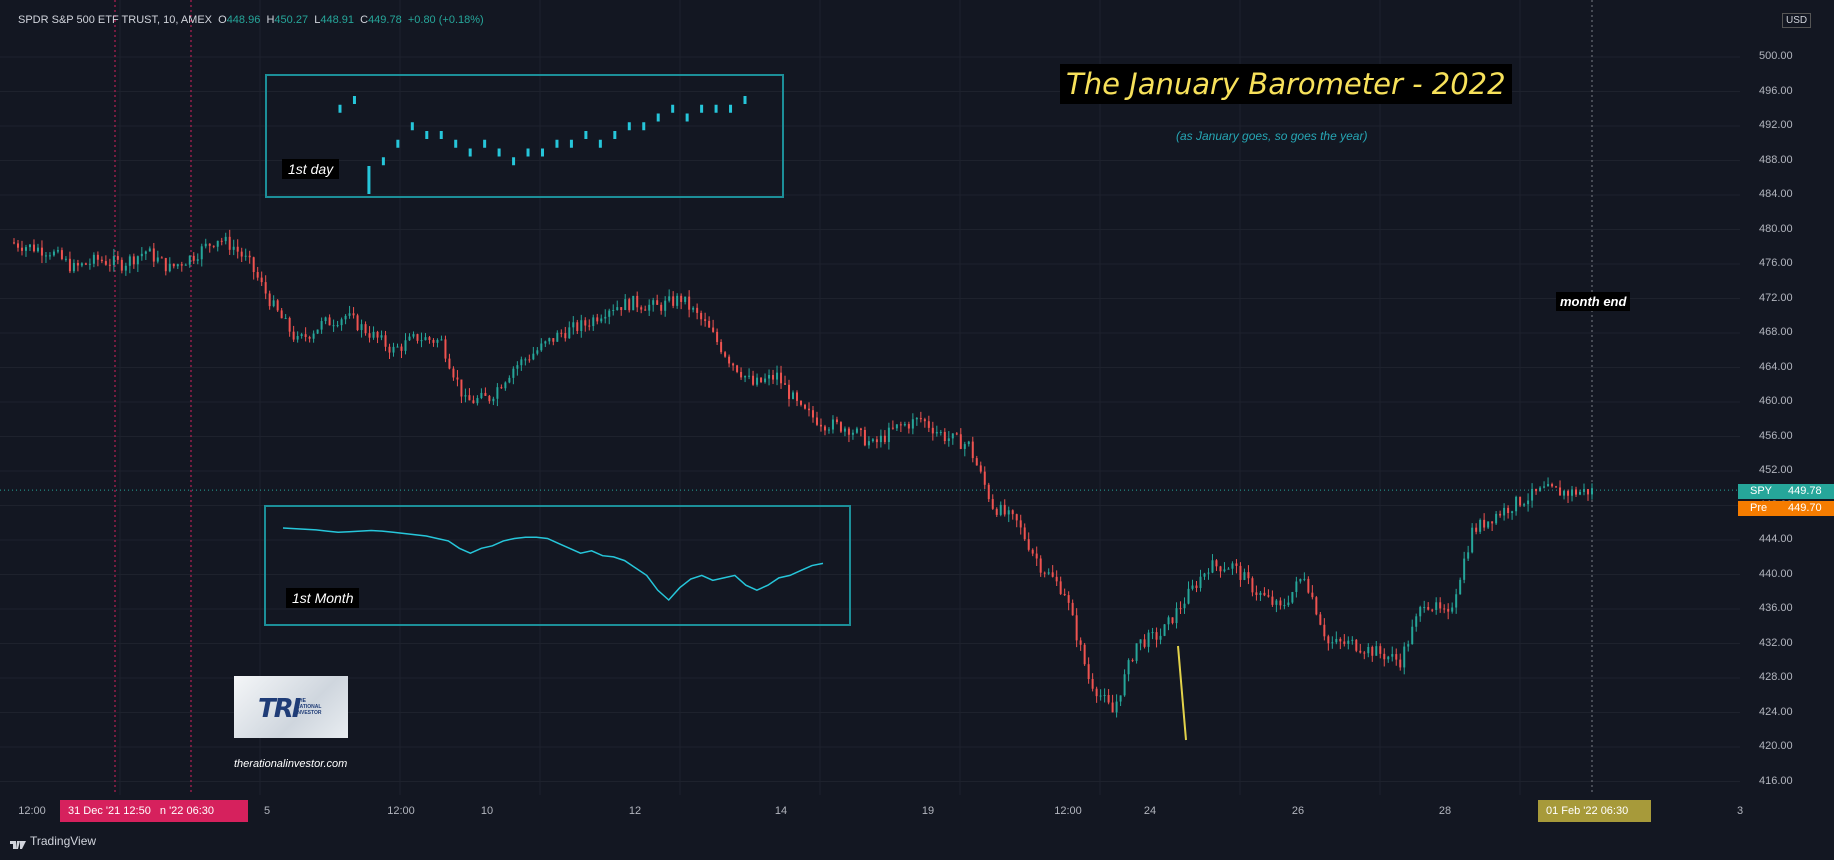  I want to click on price-tick-label: 476.00, so click(1776, 263).